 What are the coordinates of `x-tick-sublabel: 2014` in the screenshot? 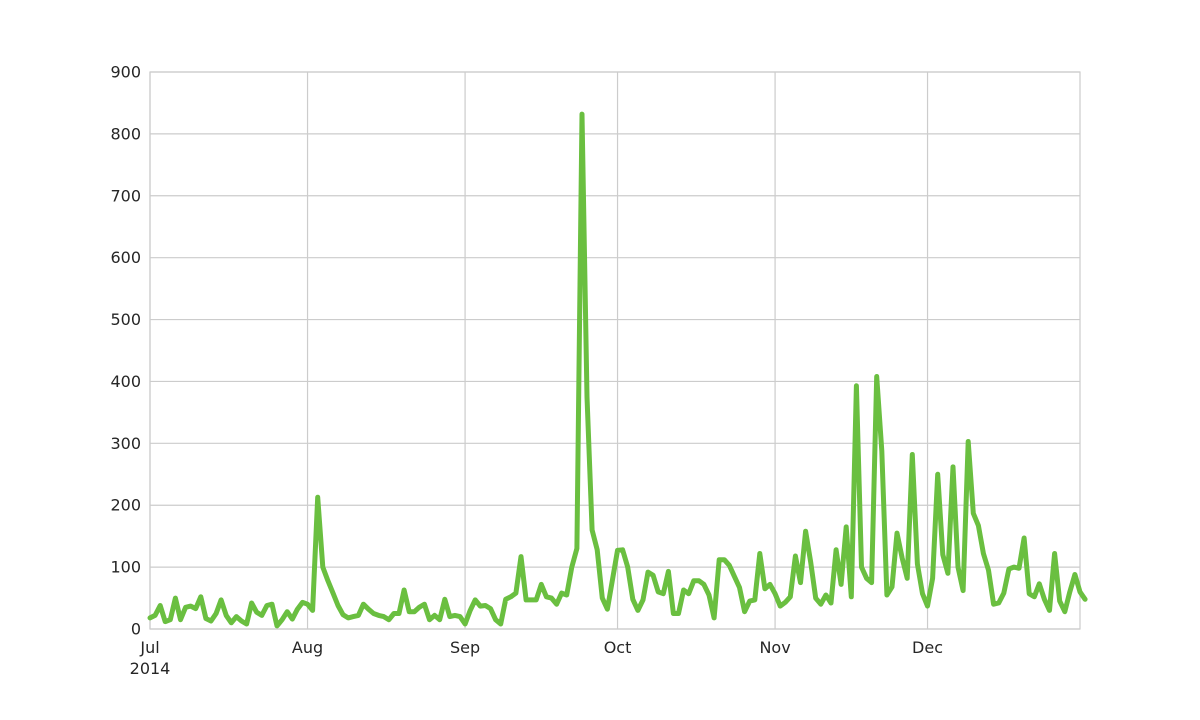 It's located at (150, 668).